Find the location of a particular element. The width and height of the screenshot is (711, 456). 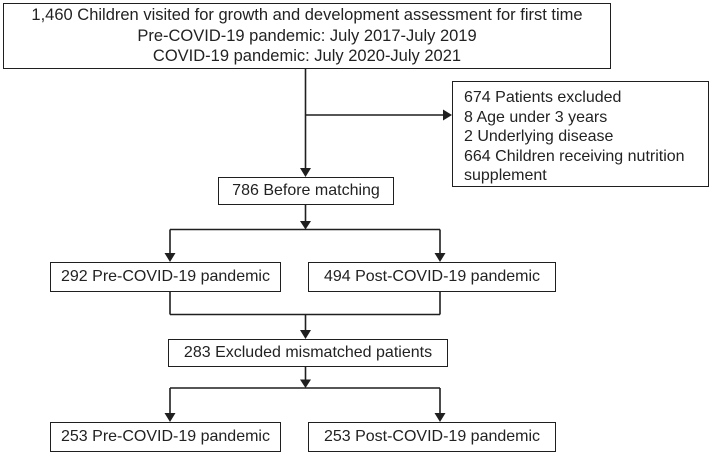

connector-branch-to-excluded is located at coordinates (378, 115).